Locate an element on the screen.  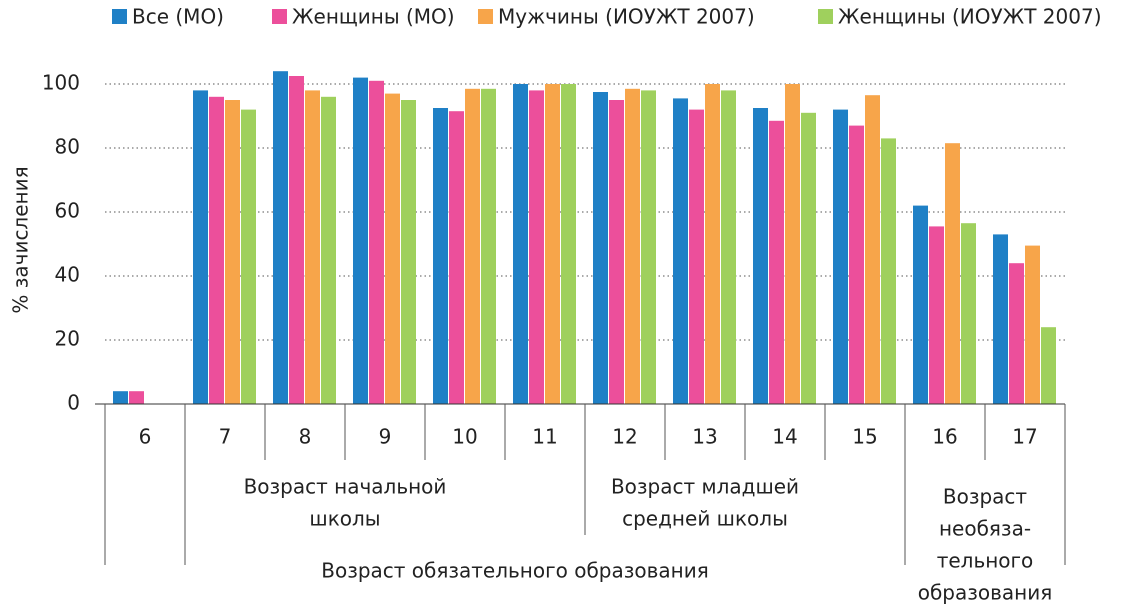
legend-label: Женщины (ИОУЖТ 2007) is located at coordinates (970, 17).